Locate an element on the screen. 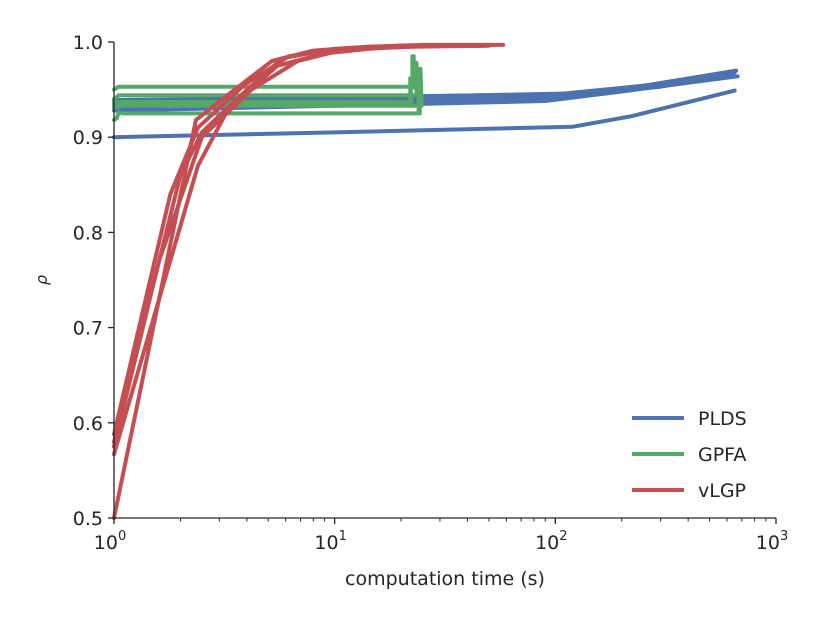 This screenshot has width=830, height=623. x-tick-label: 10³ is located at coordinates (772, 541).